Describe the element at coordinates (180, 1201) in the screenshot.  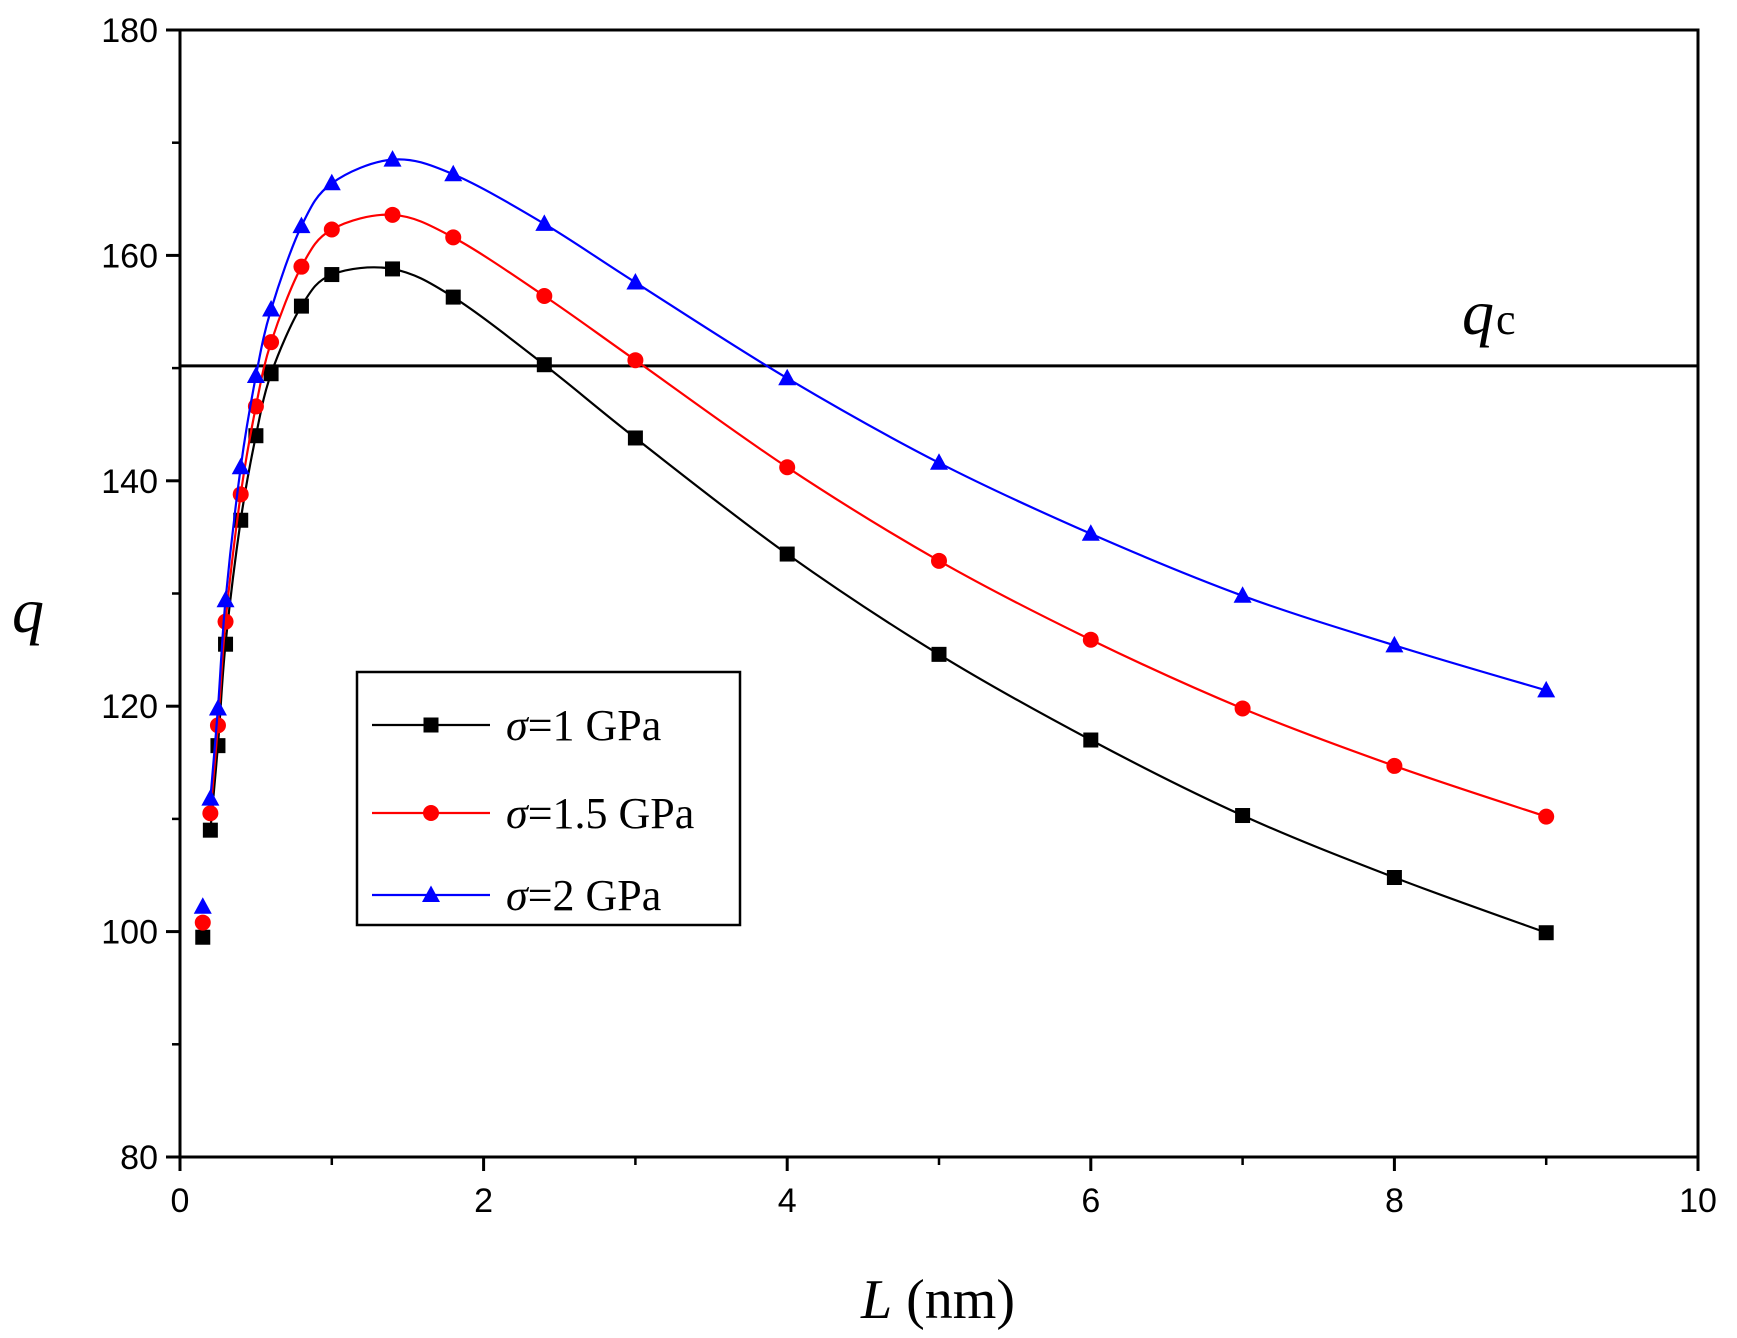
I see `x-tick-label: 0` at that location.